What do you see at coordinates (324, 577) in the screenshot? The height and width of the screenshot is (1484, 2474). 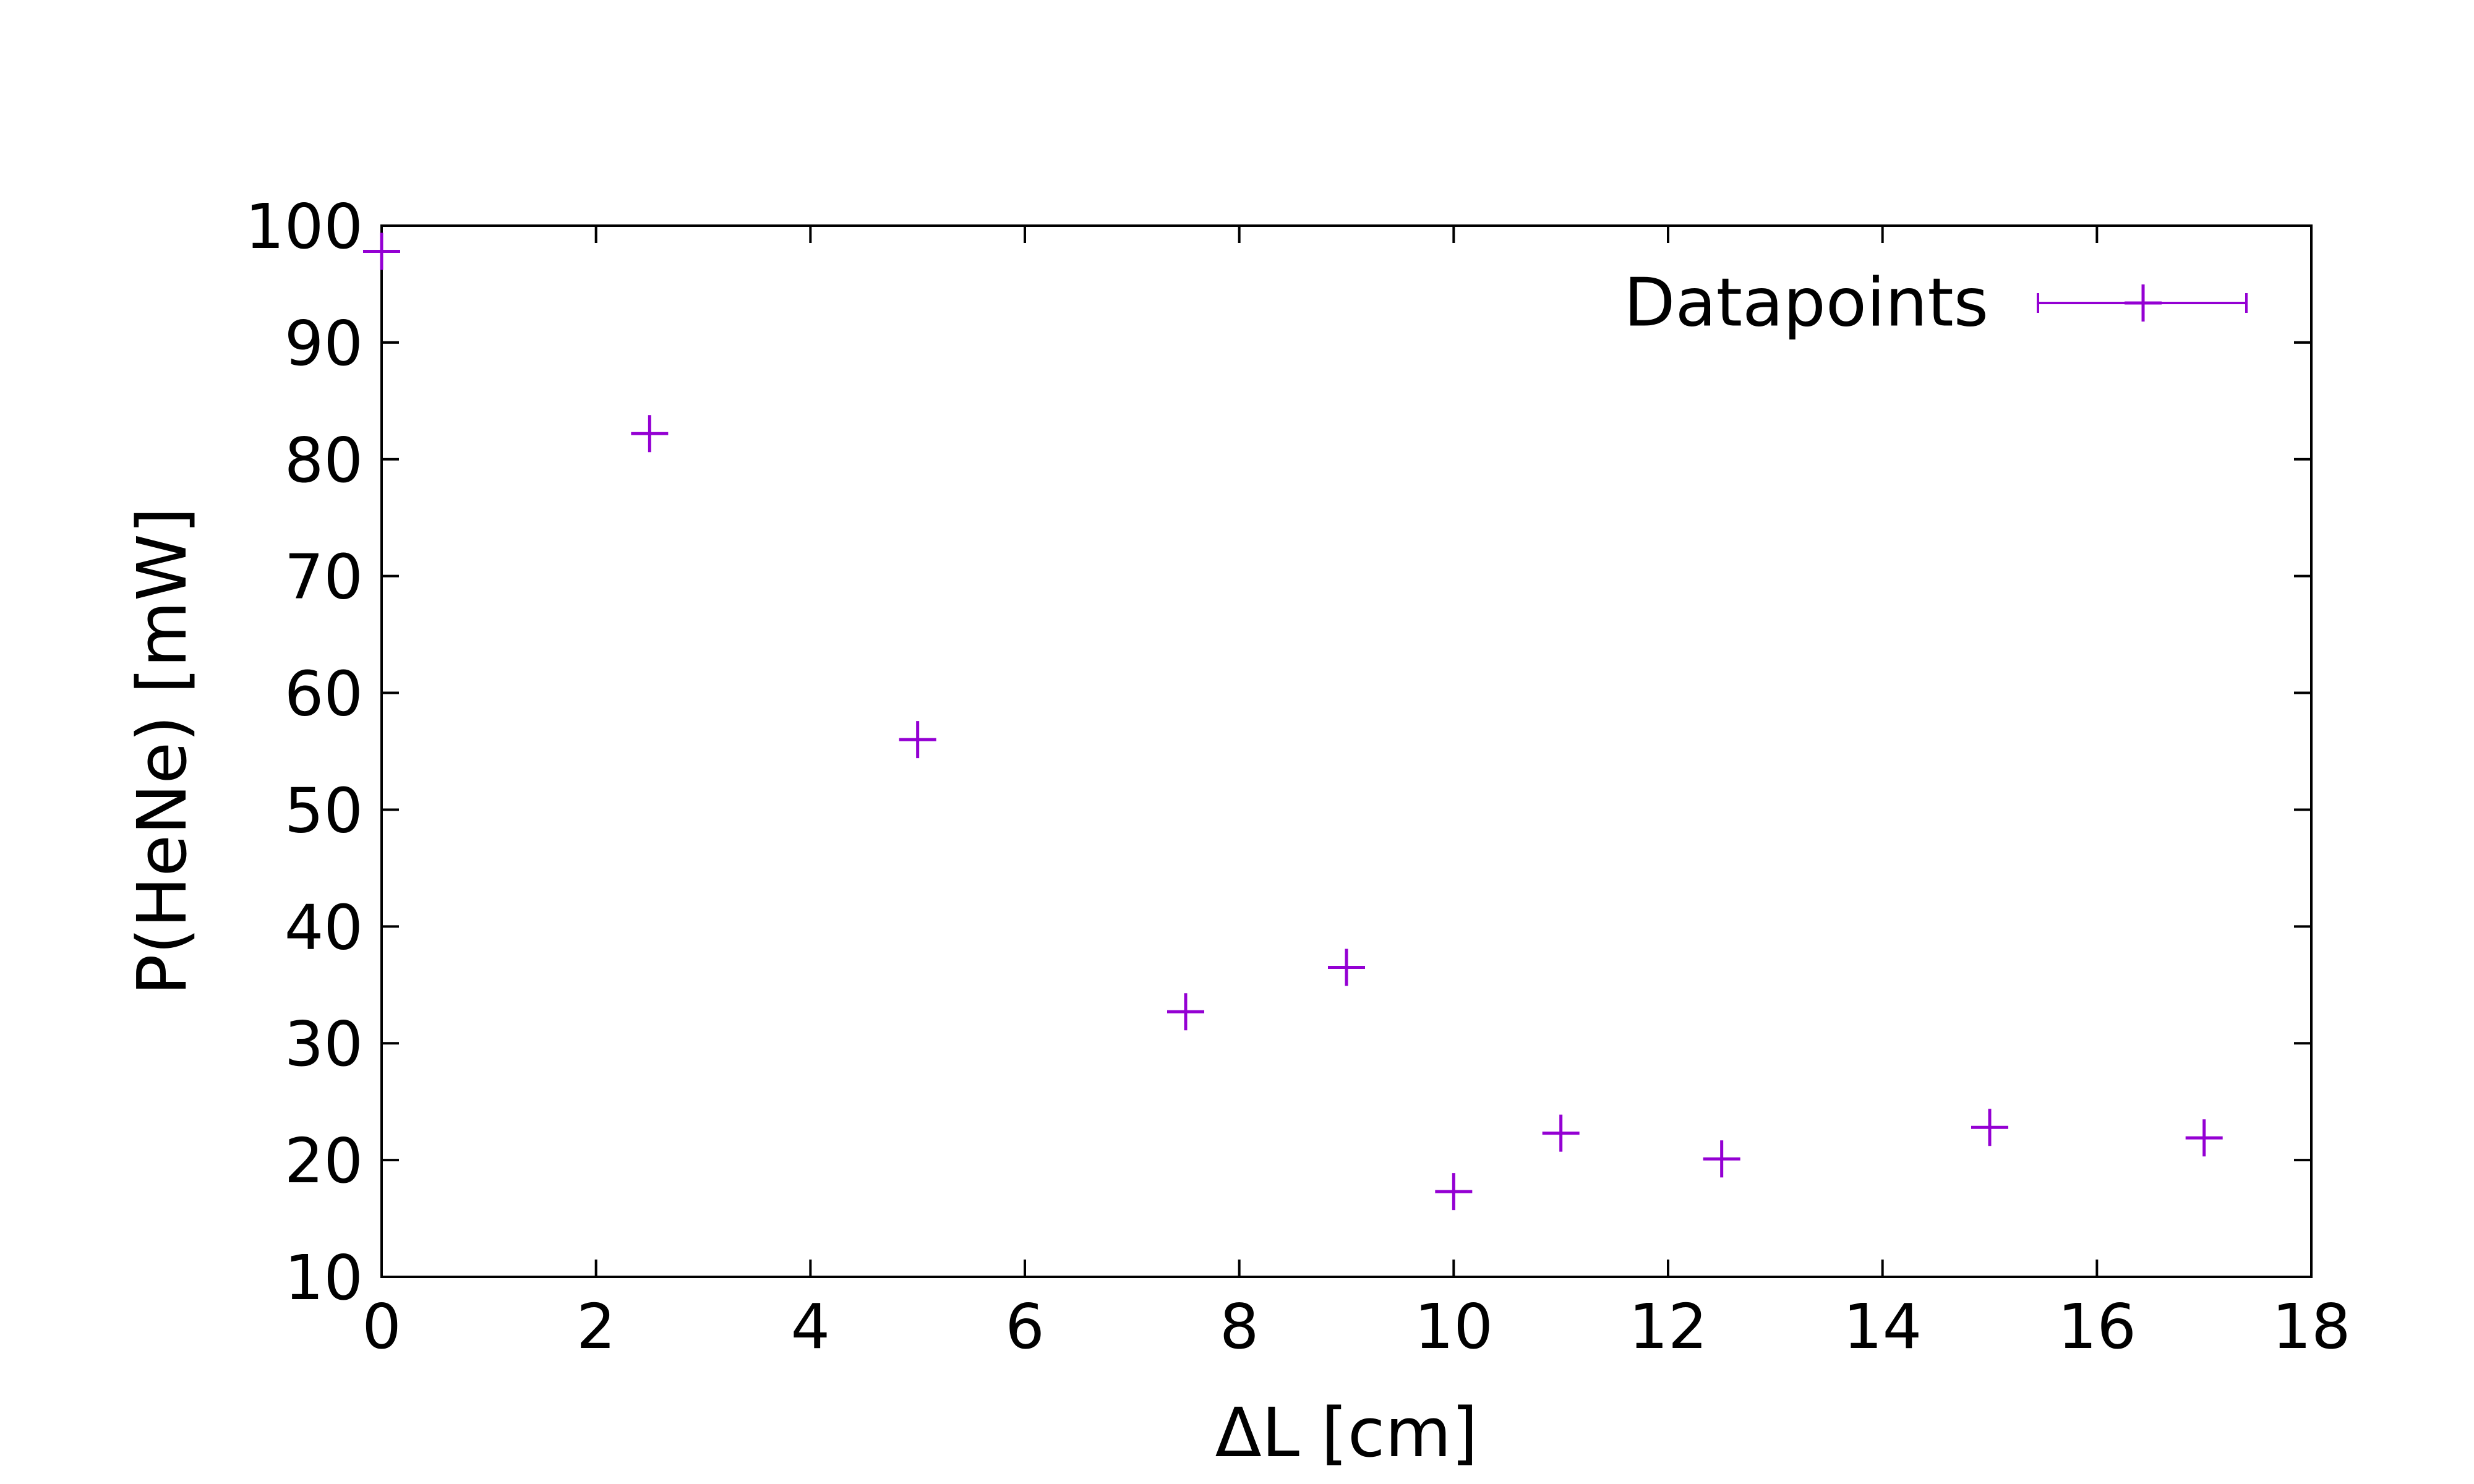 I see `y-tick-label: 70` at bounding box center [324, 577].